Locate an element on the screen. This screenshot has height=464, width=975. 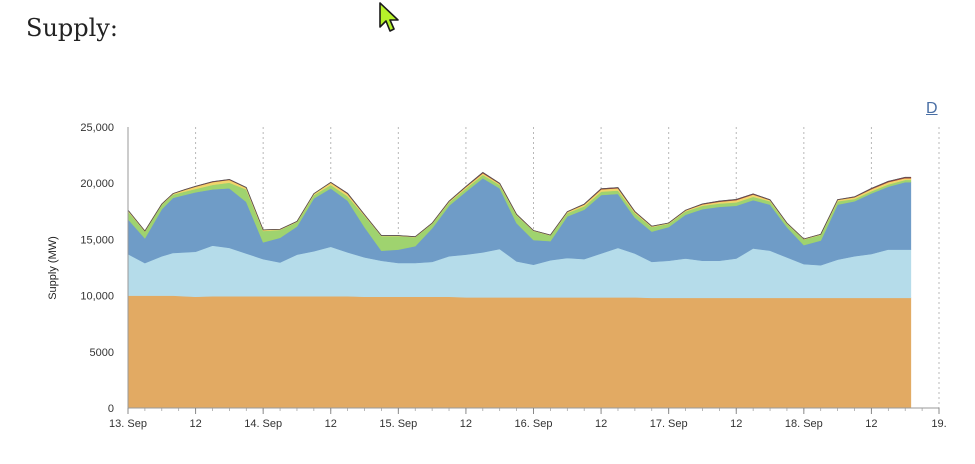
y-tick-label: 25,000 is located at coordinates (97, 128).